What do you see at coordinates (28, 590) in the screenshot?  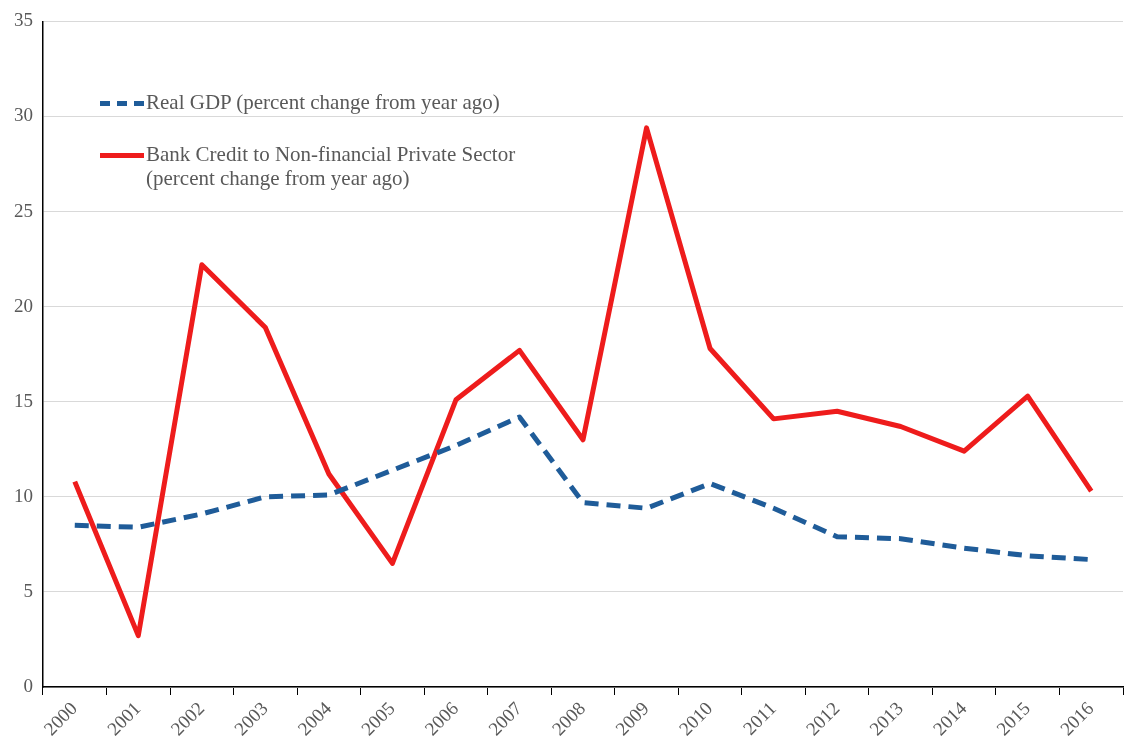 I see `y-tick-label: 5` at bounding box center [28, 590].